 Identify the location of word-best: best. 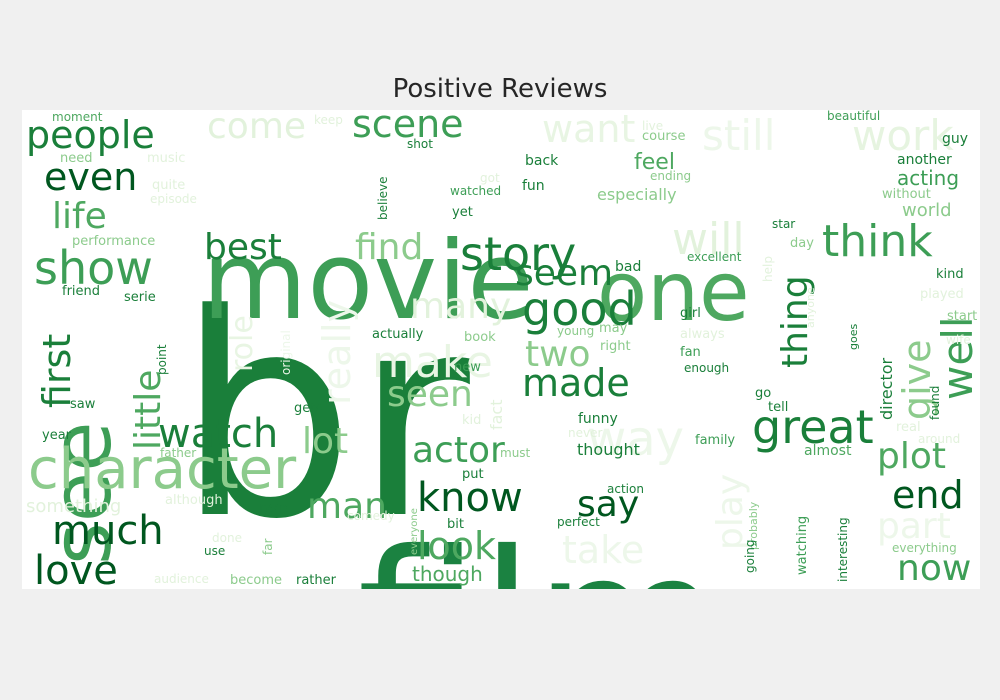
(243, 247).